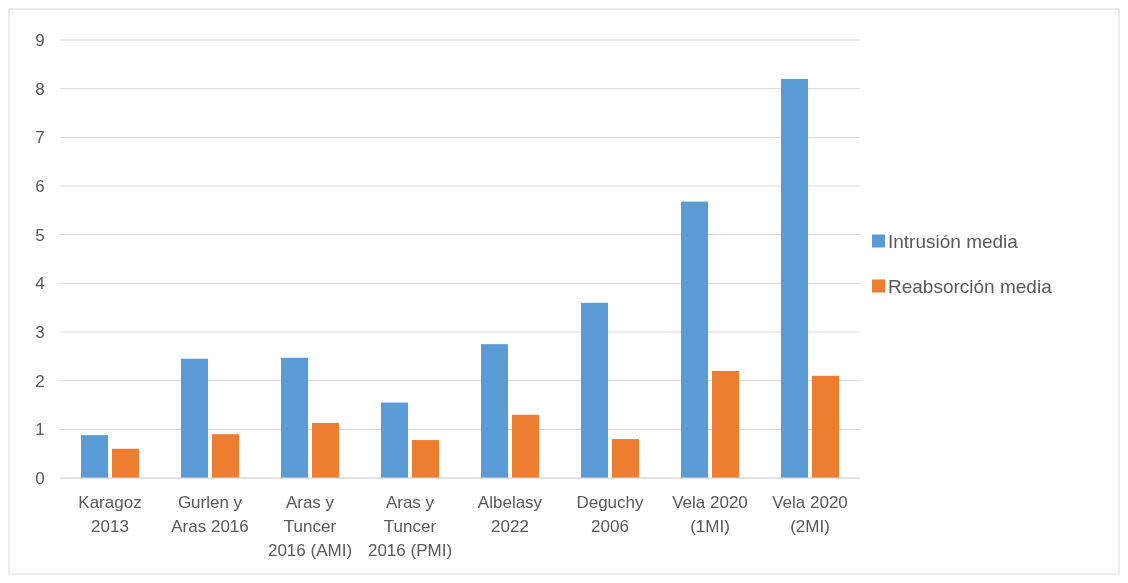 This screenshot has height=583, width=1128. I want to click on y-tick-label: 7, so click(40, 138).